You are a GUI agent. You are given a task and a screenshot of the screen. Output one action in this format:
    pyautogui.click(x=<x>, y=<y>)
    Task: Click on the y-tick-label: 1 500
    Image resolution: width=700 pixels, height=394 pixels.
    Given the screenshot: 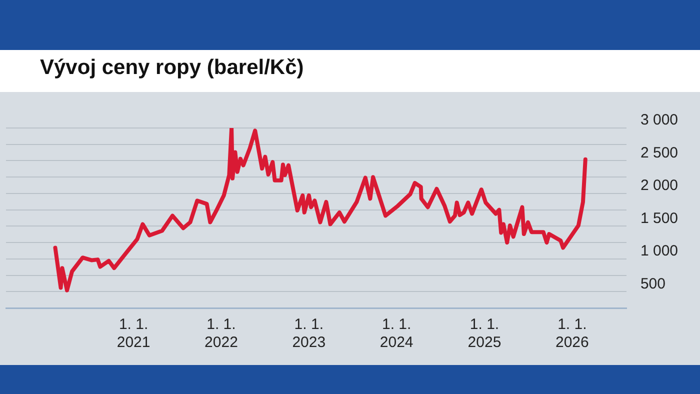 What is the action you would take?
    pyautogui.click(x=659, y=218)
    